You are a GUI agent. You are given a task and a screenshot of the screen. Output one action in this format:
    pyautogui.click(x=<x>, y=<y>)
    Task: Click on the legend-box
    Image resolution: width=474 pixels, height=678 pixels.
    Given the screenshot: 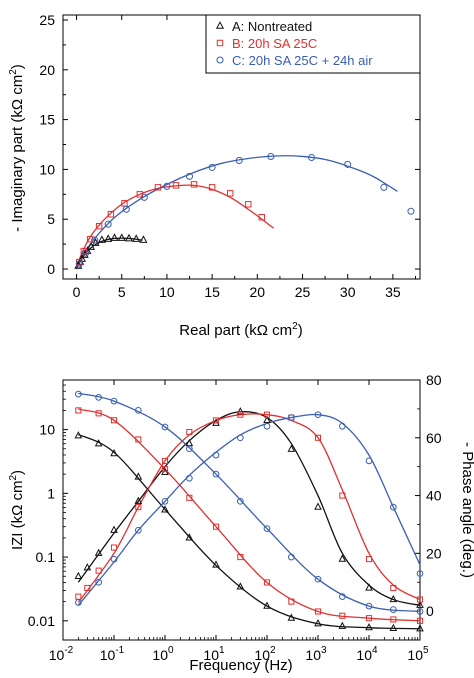 What is the action you would take?
    pyautogui.click(x=313, y=44)
    